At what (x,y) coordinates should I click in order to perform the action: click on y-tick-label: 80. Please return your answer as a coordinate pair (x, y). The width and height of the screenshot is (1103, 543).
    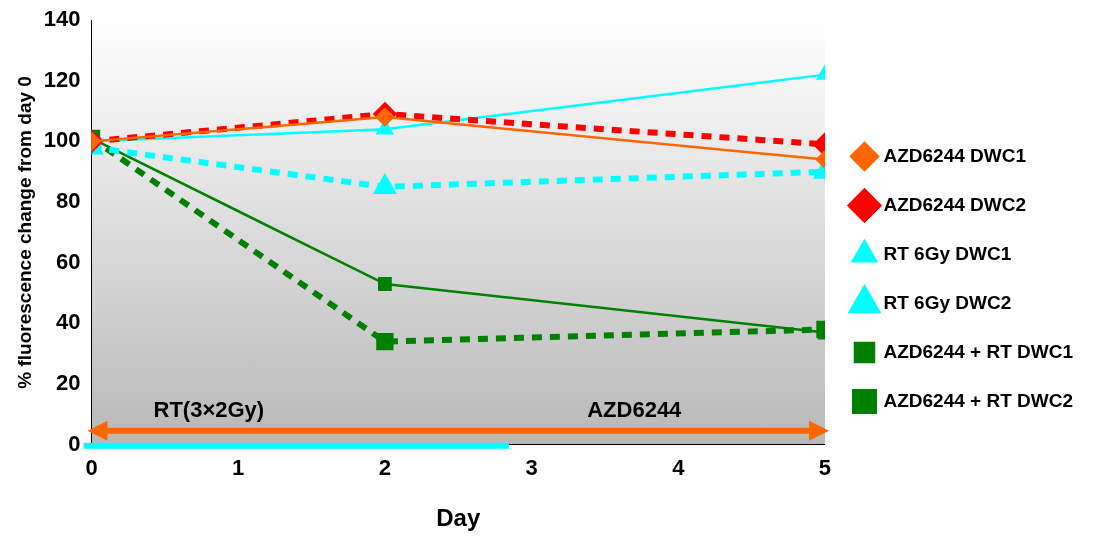
    Looking at the image, I should click on (68, 201).